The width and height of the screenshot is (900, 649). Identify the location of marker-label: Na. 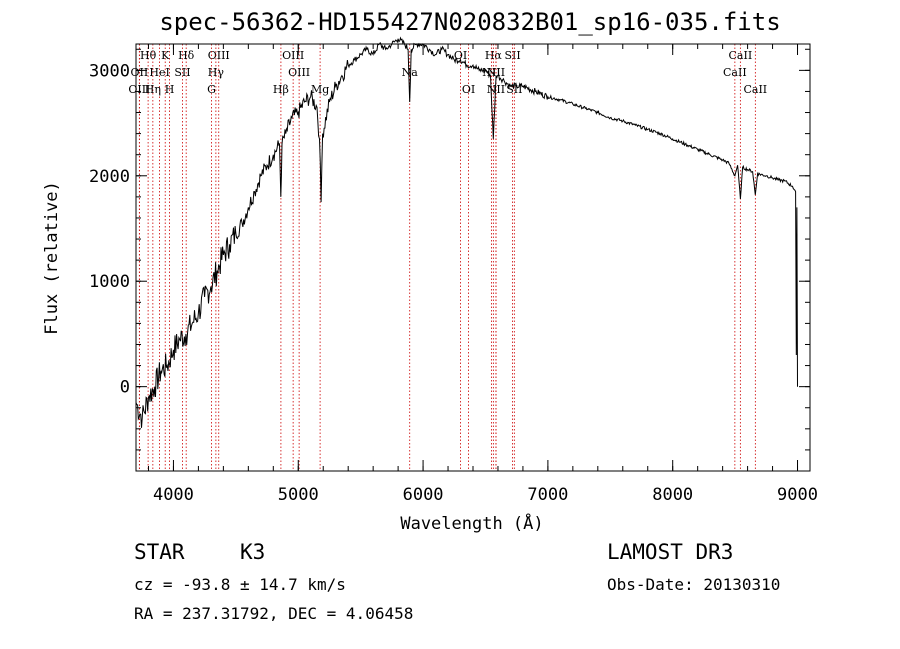
(410, 72).